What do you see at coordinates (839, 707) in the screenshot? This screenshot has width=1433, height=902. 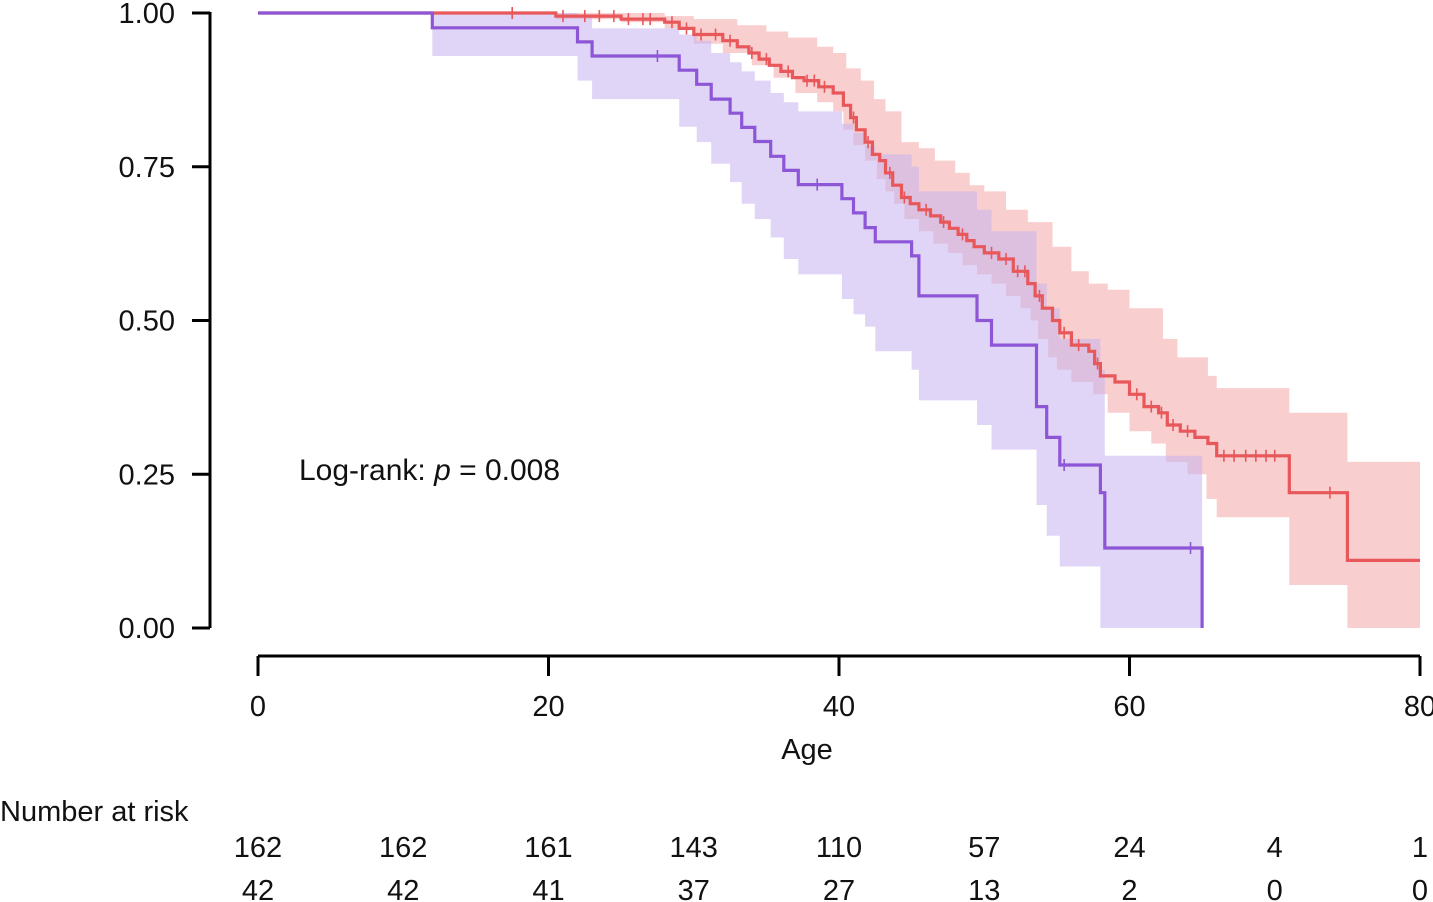 I see `x-tick-label: 40` at bounding box center [839, 707].